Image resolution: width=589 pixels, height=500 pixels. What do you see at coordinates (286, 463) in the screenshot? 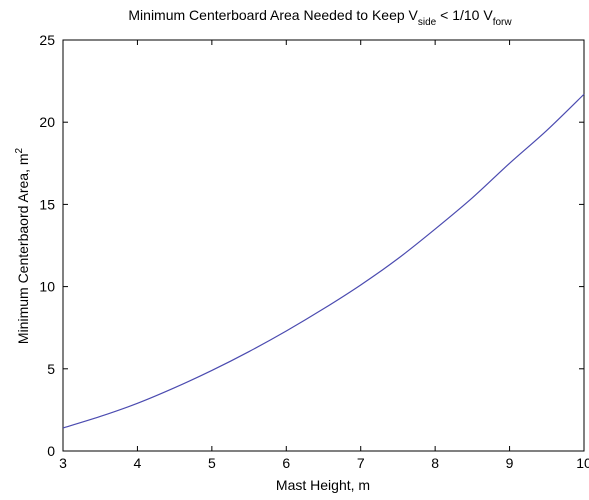
I see `x-tick-label: 6` at bounding box center [286, 463].